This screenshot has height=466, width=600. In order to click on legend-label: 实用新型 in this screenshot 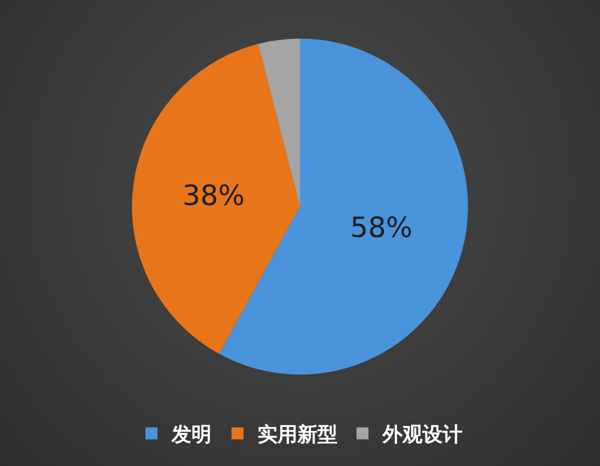, I will do `click(298, 434)`.